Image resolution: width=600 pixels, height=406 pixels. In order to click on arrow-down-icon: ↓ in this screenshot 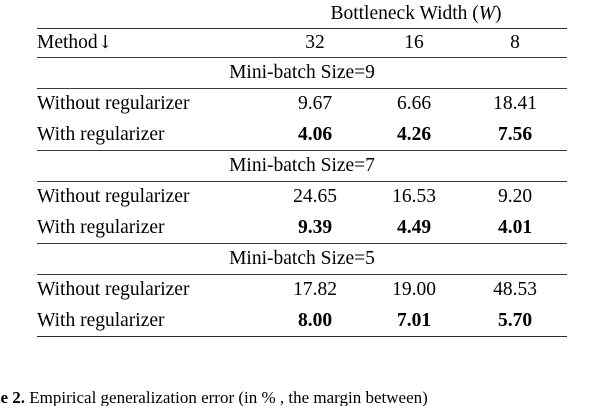, I will do `click(105, 42)`.